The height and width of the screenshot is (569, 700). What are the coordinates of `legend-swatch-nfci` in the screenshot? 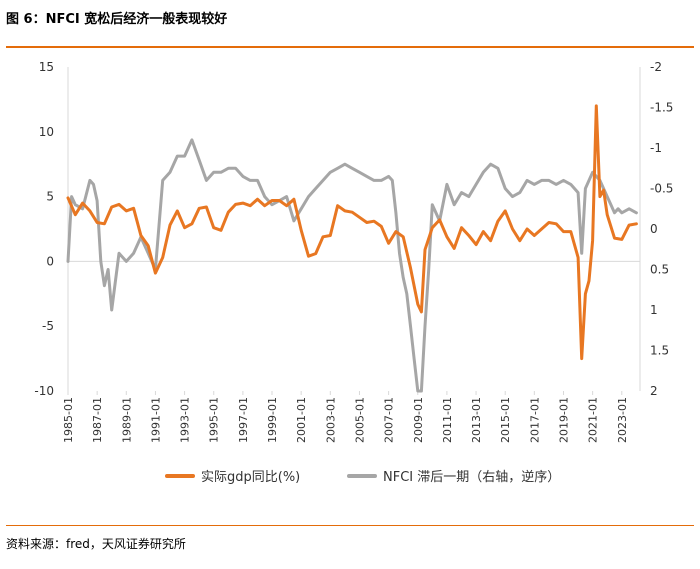 It's located at (362, 475).